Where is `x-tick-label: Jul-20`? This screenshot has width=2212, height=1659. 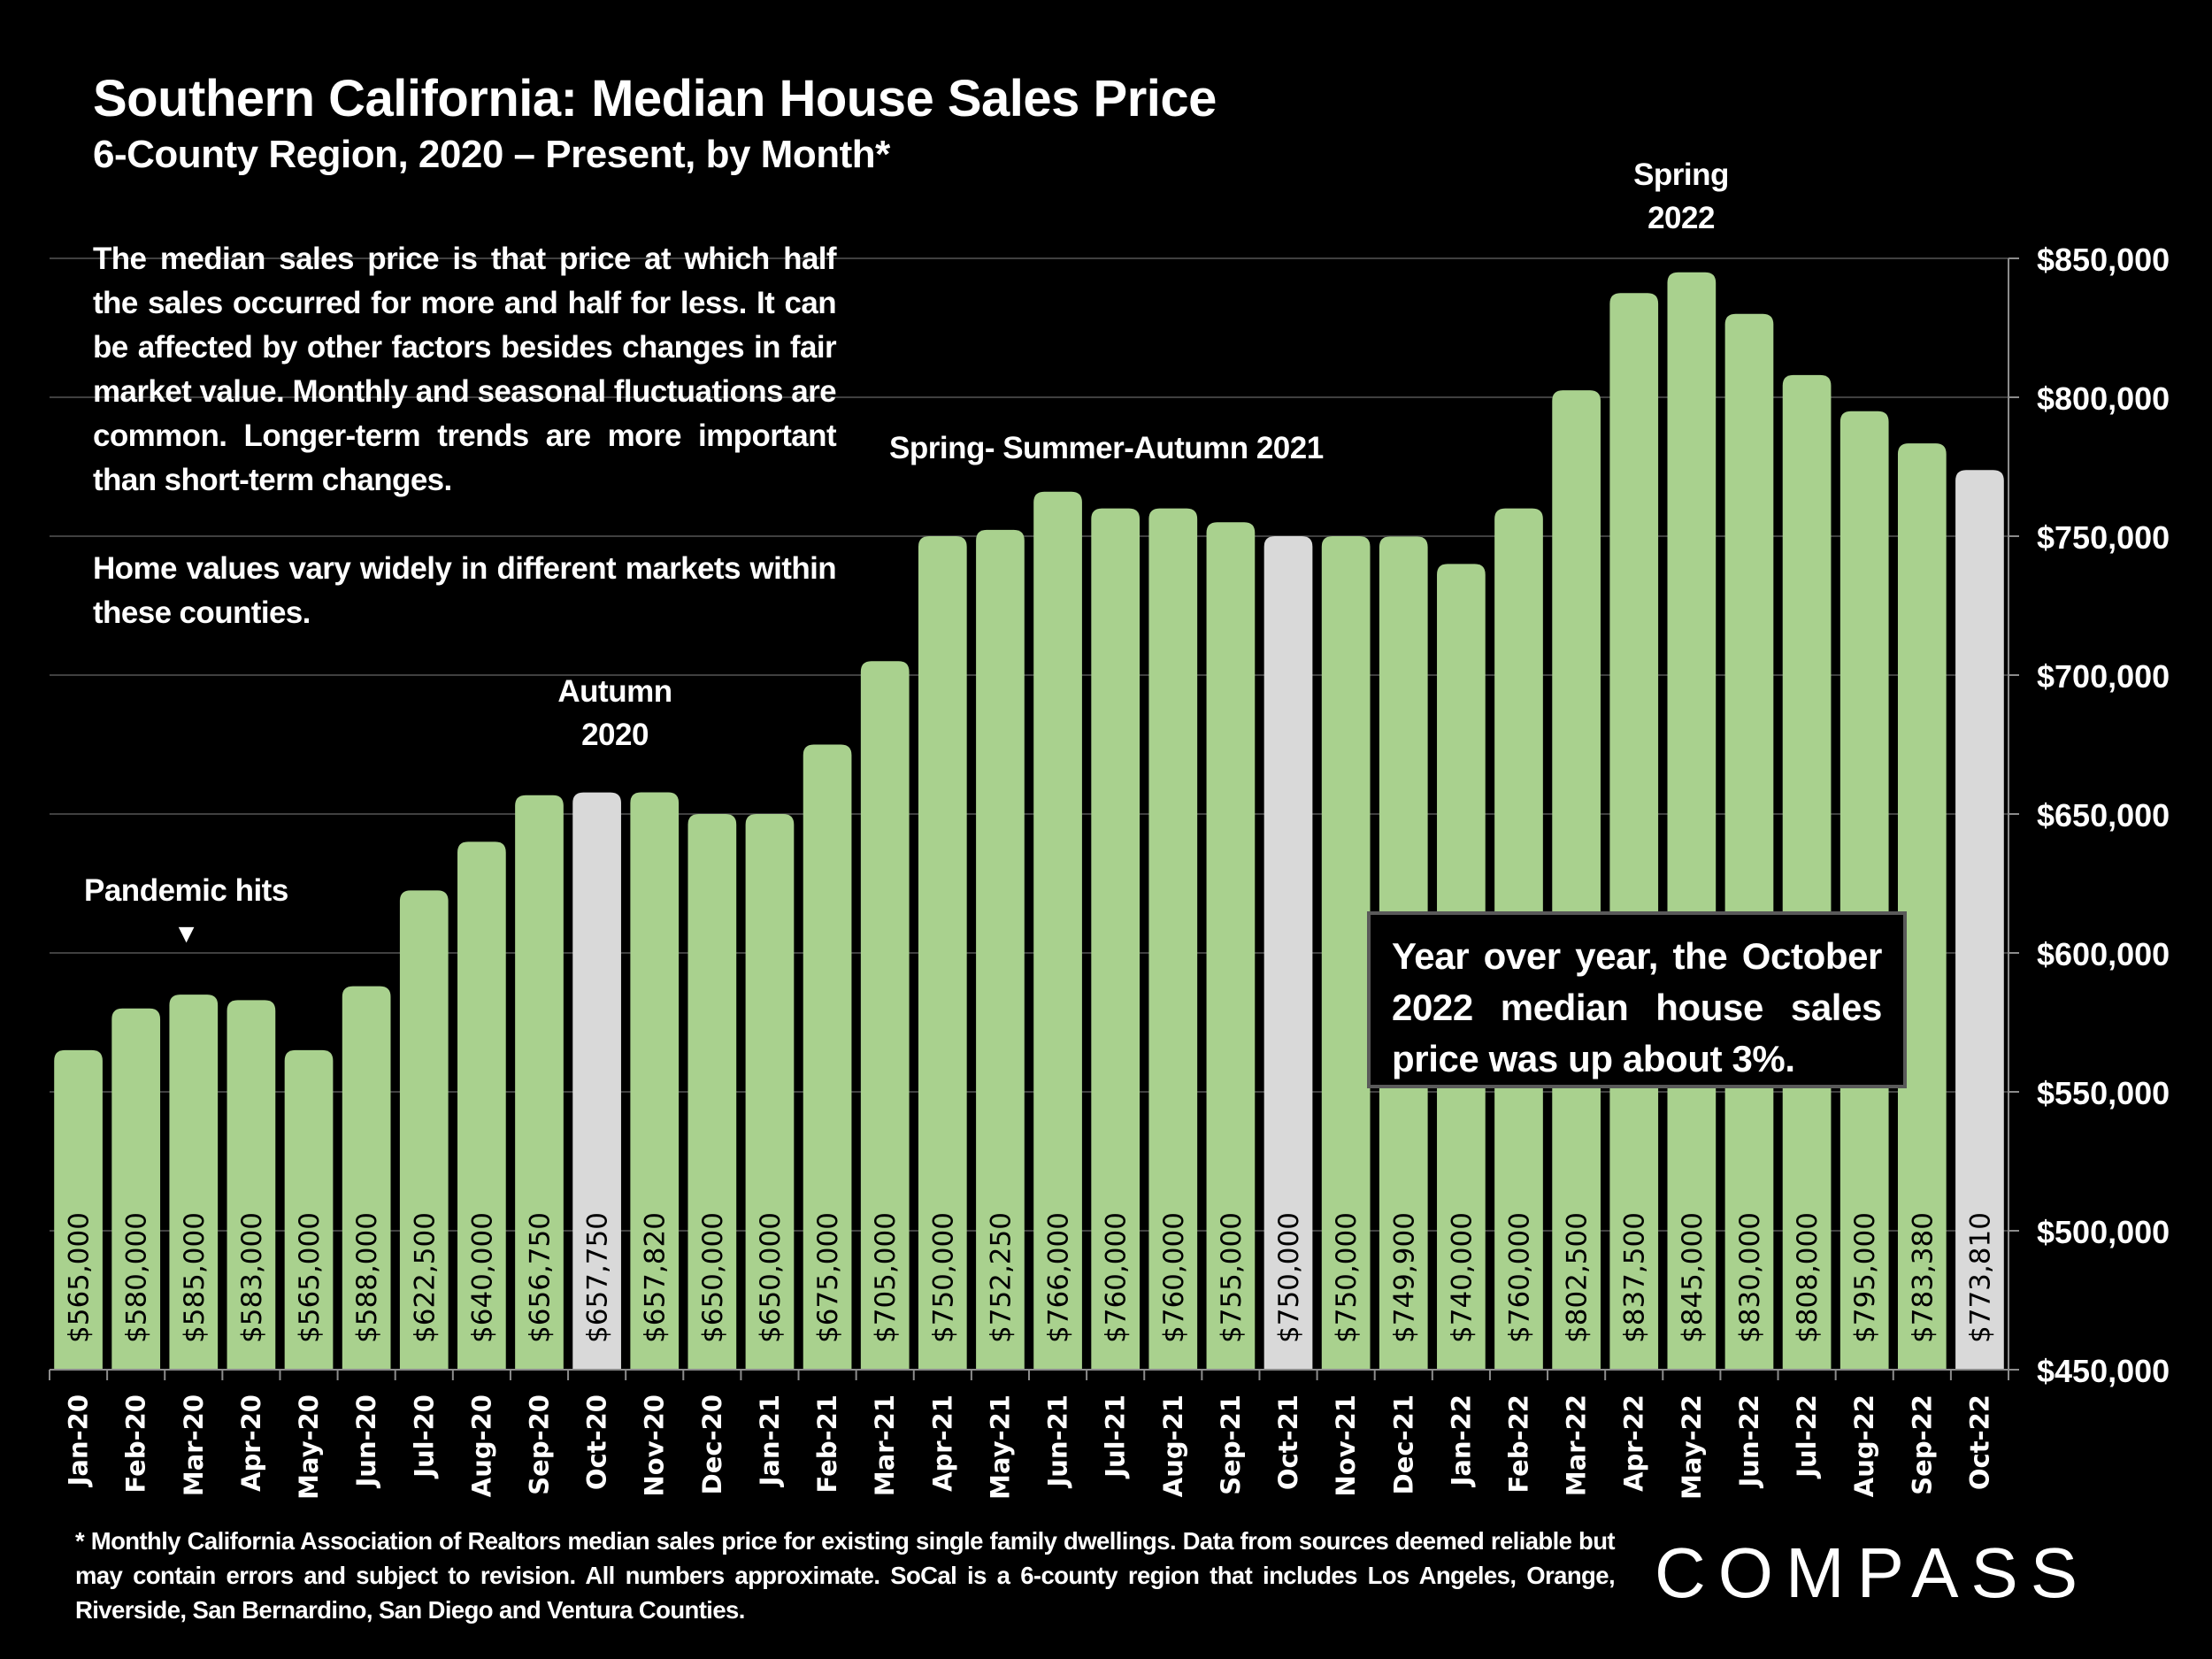 x-tick-label: Jul-20 is located at coordinates (424, 1437).